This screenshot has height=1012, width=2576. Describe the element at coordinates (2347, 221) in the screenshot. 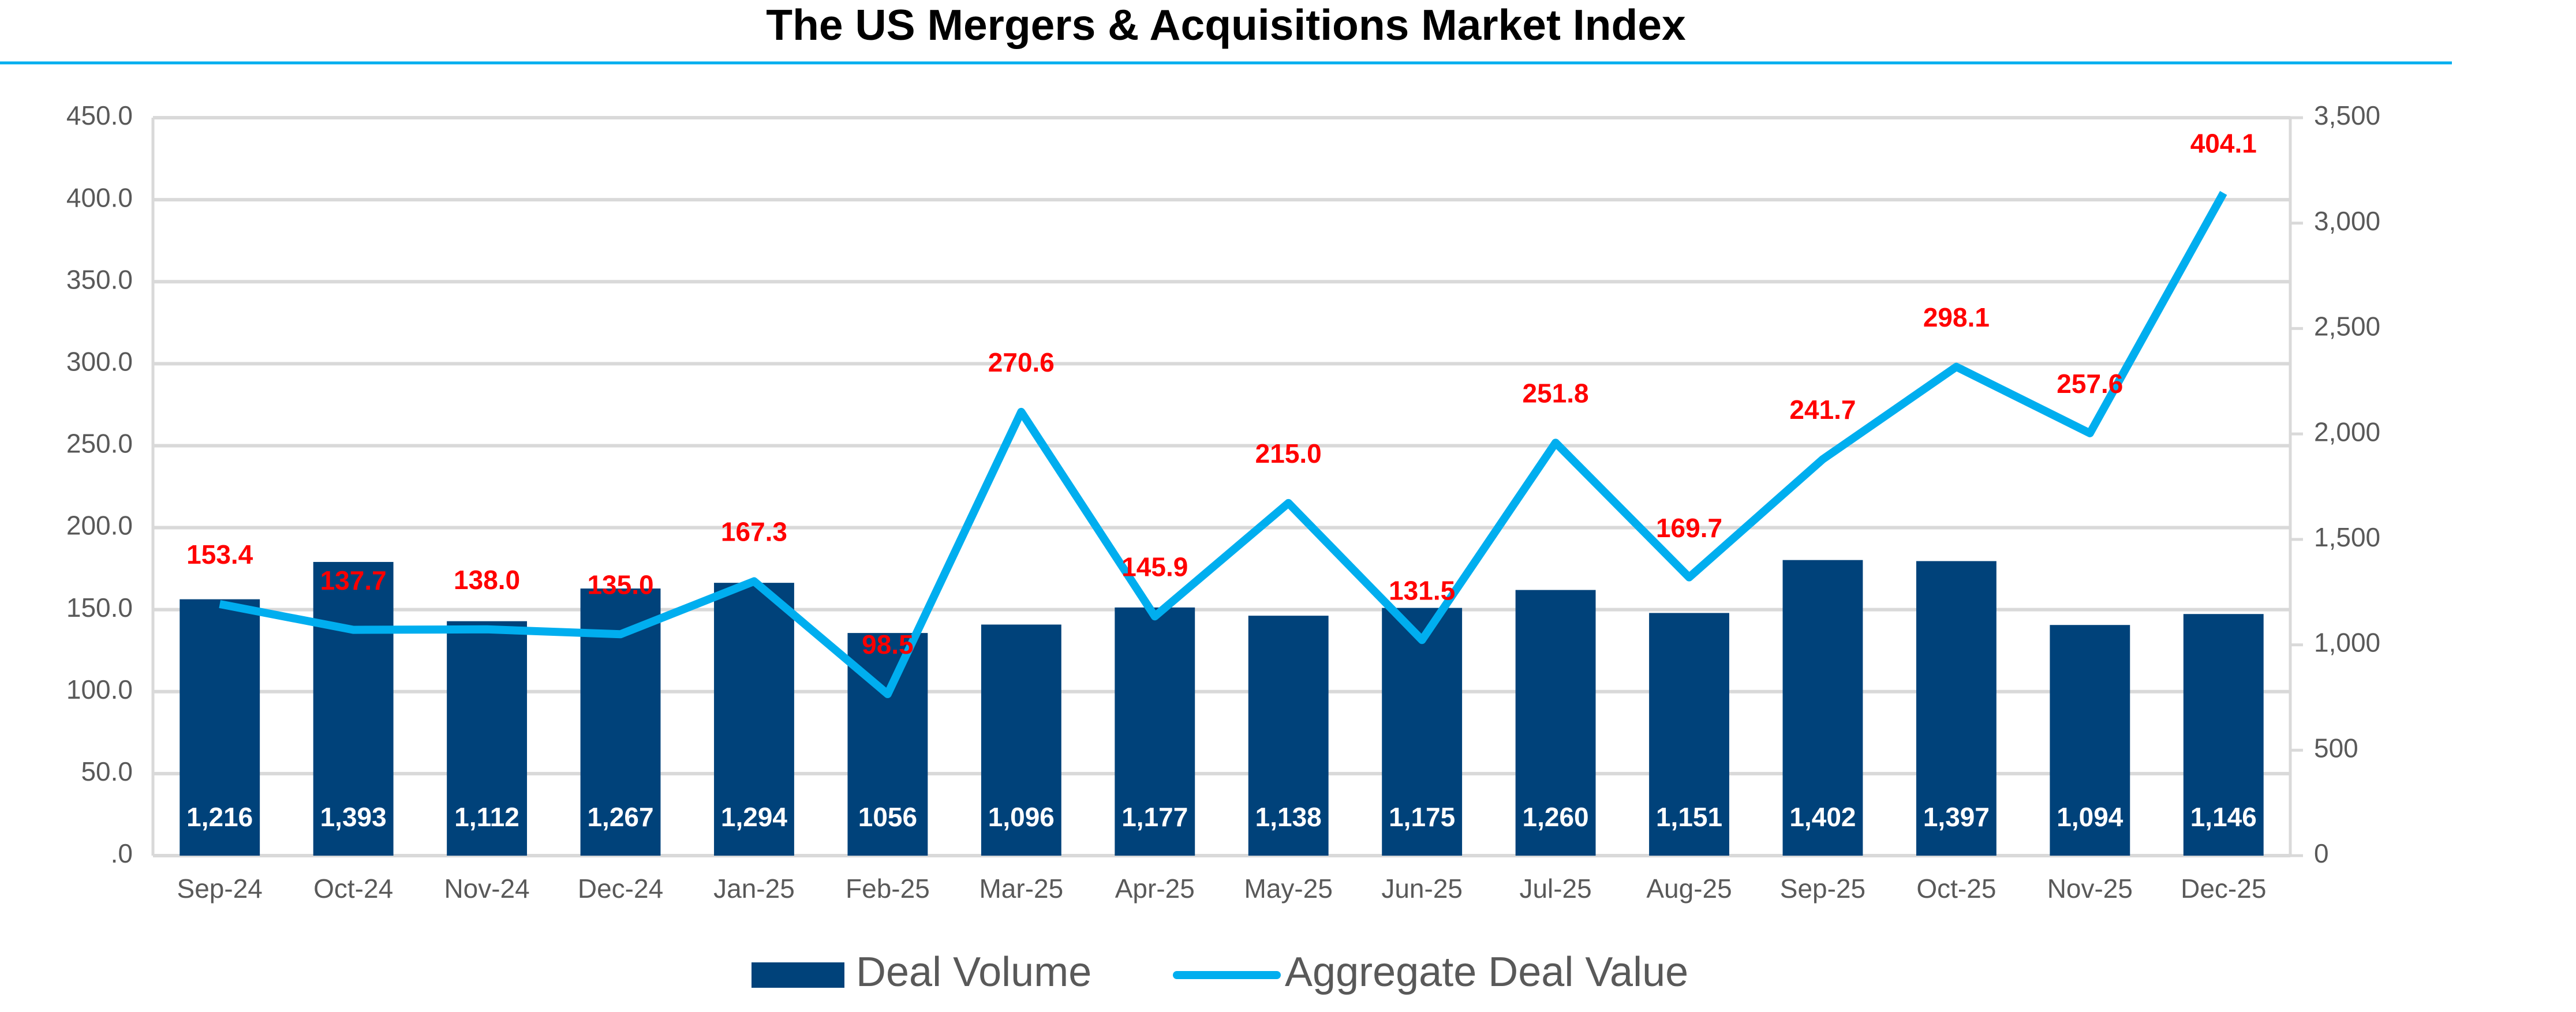

I see `y2-tick-label: 3,000` at that location.